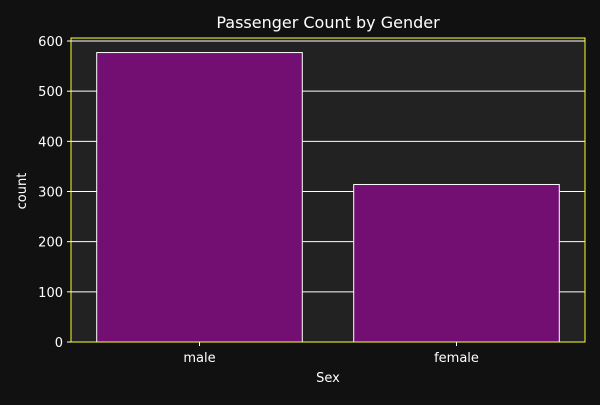  What do you see at coordinates (199, 358) in the screenshot?
I see `x-tick-label-male: male` at bounding box center [199, 358].